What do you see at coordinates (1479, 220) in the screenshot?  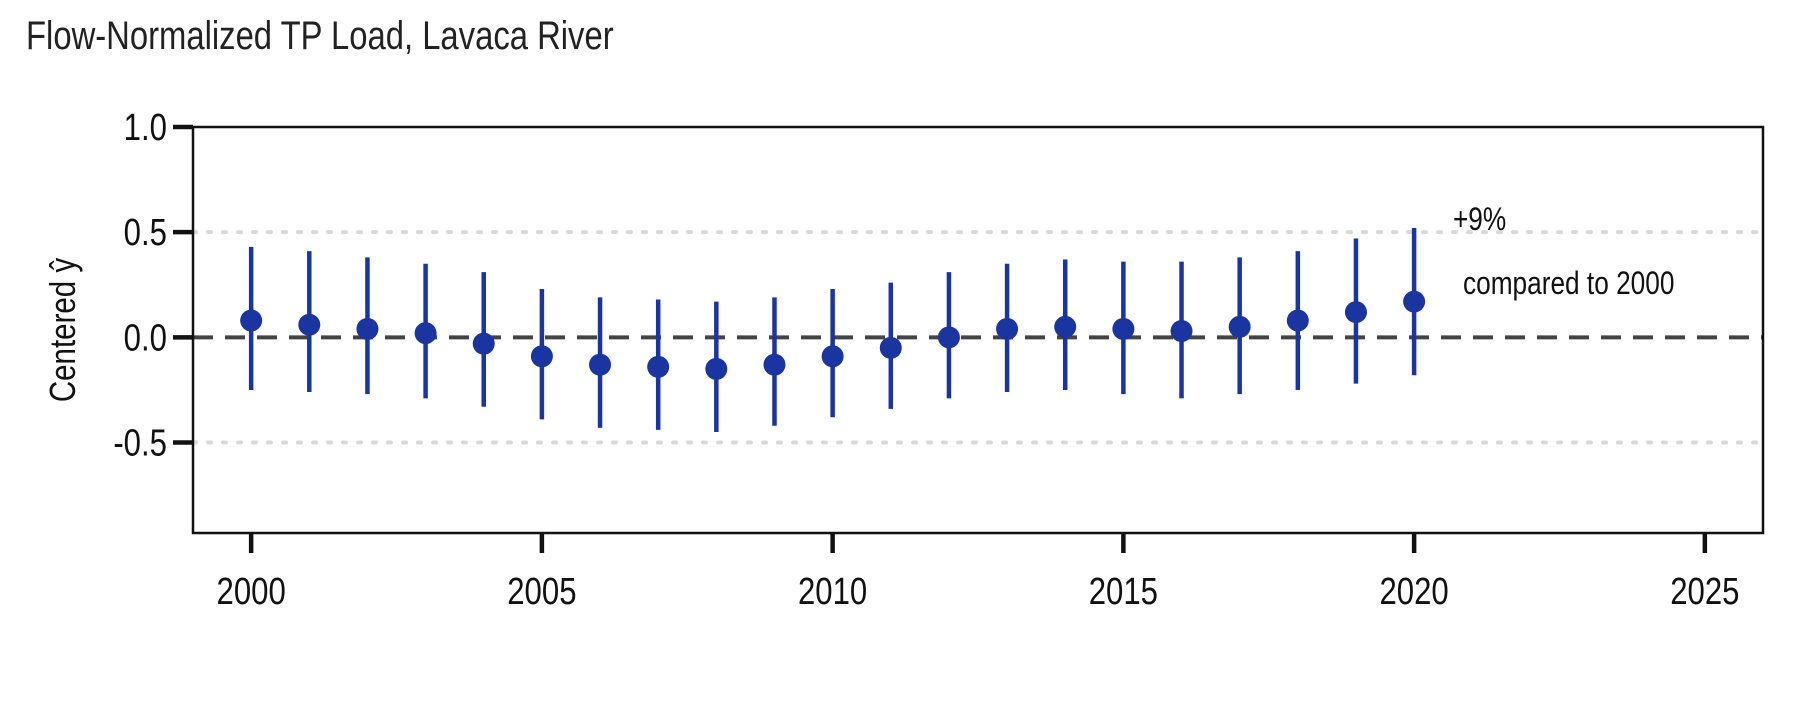 I see `annotation-percent: +9%` at bounding box center [1479, 220].